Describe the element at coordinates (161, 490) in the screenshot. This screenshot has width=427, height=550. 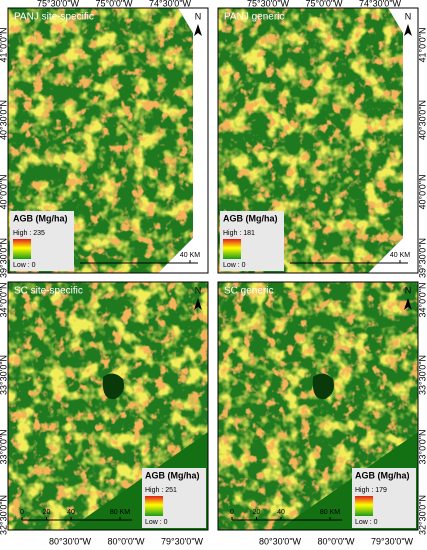
I see `legend-high: High : 251` at that location.